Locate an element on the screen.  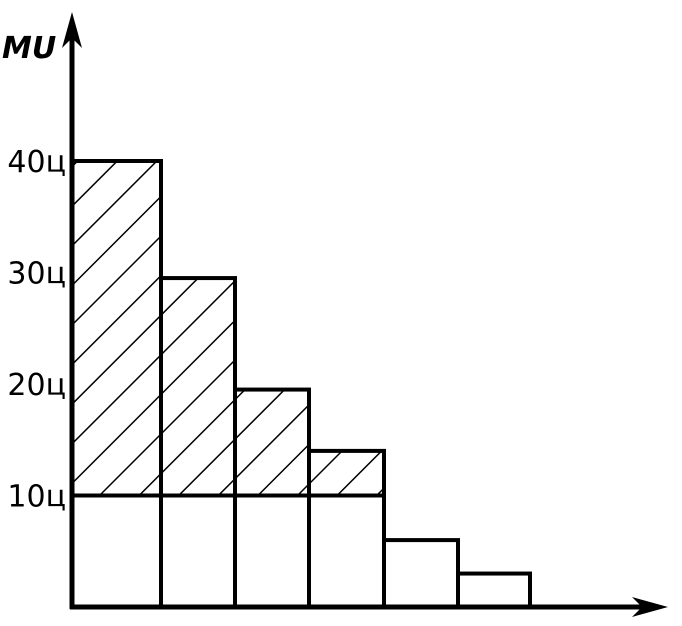
y-tick-label-20: 20ц is located at coordinates (36, 385).